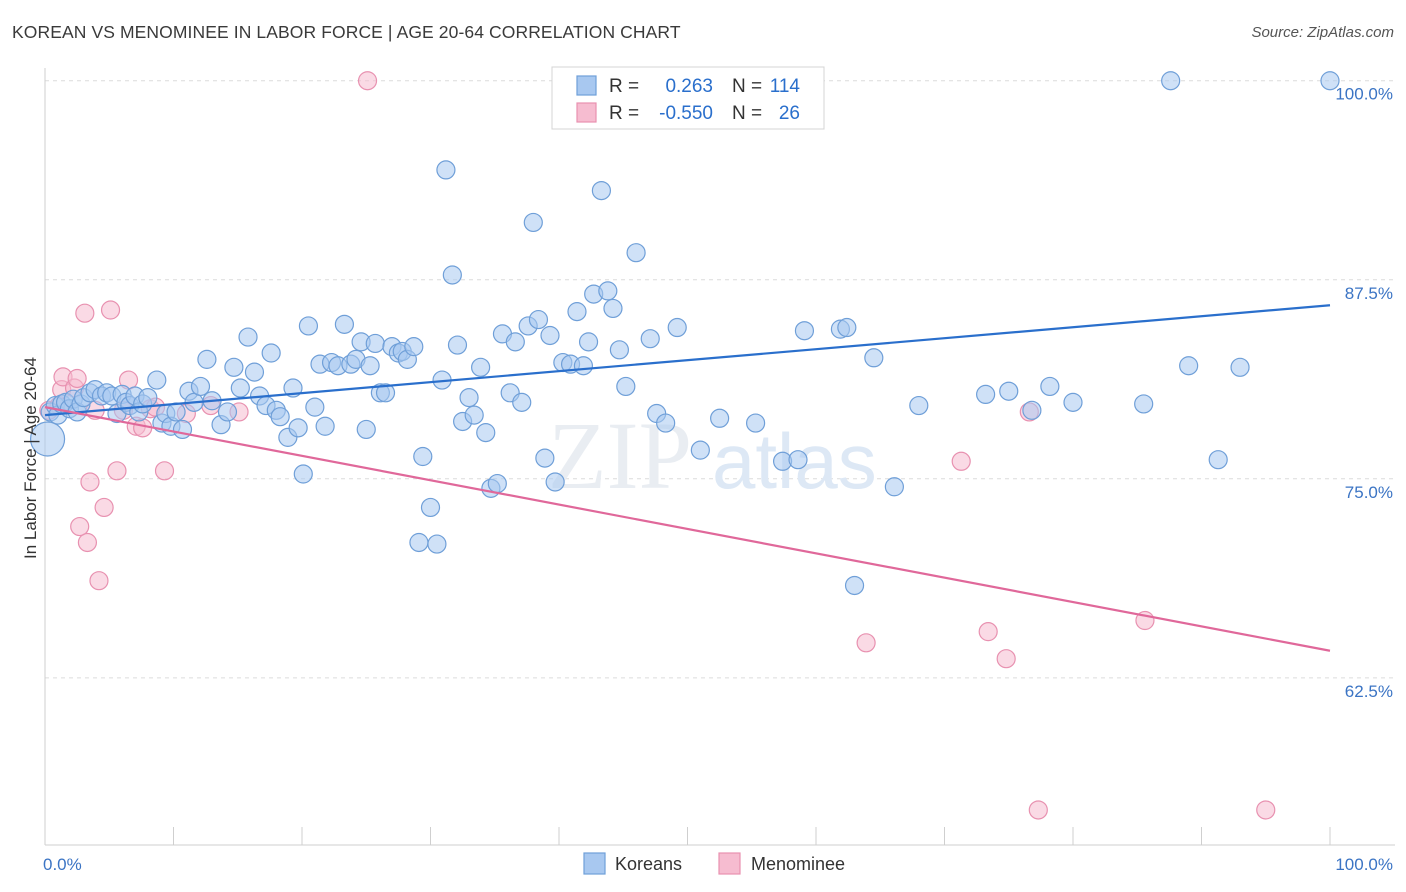 This screenshot has height=892, width=1406. What do you see at coordinates (586, 85) in the screenshot?
I see `legend-swatch-koreans` at bounding box center [586, 85].